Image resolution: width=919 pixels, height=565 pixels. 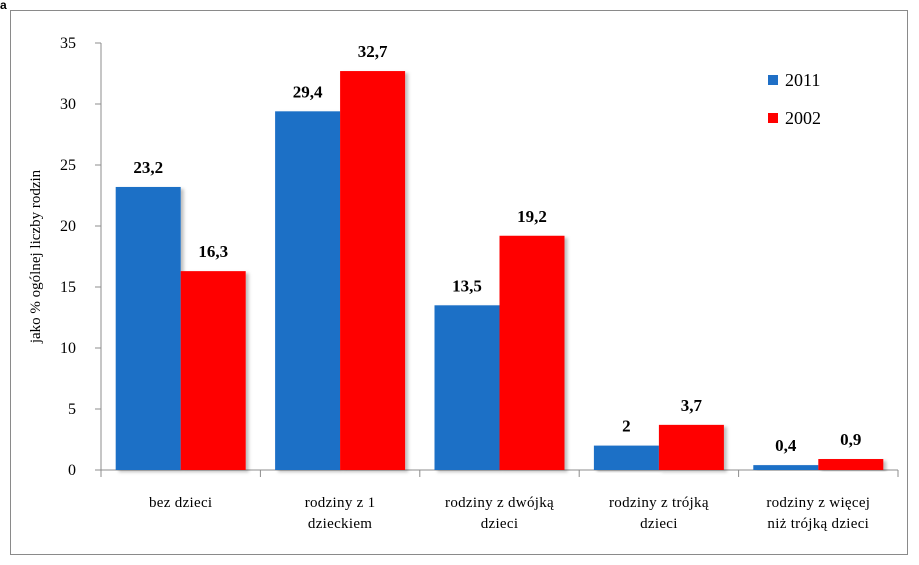 What do you see at coordinates (467, 285) in the screenshot?
I see `data-label-2011-2: 13,5` at bounding box center [467, 285].